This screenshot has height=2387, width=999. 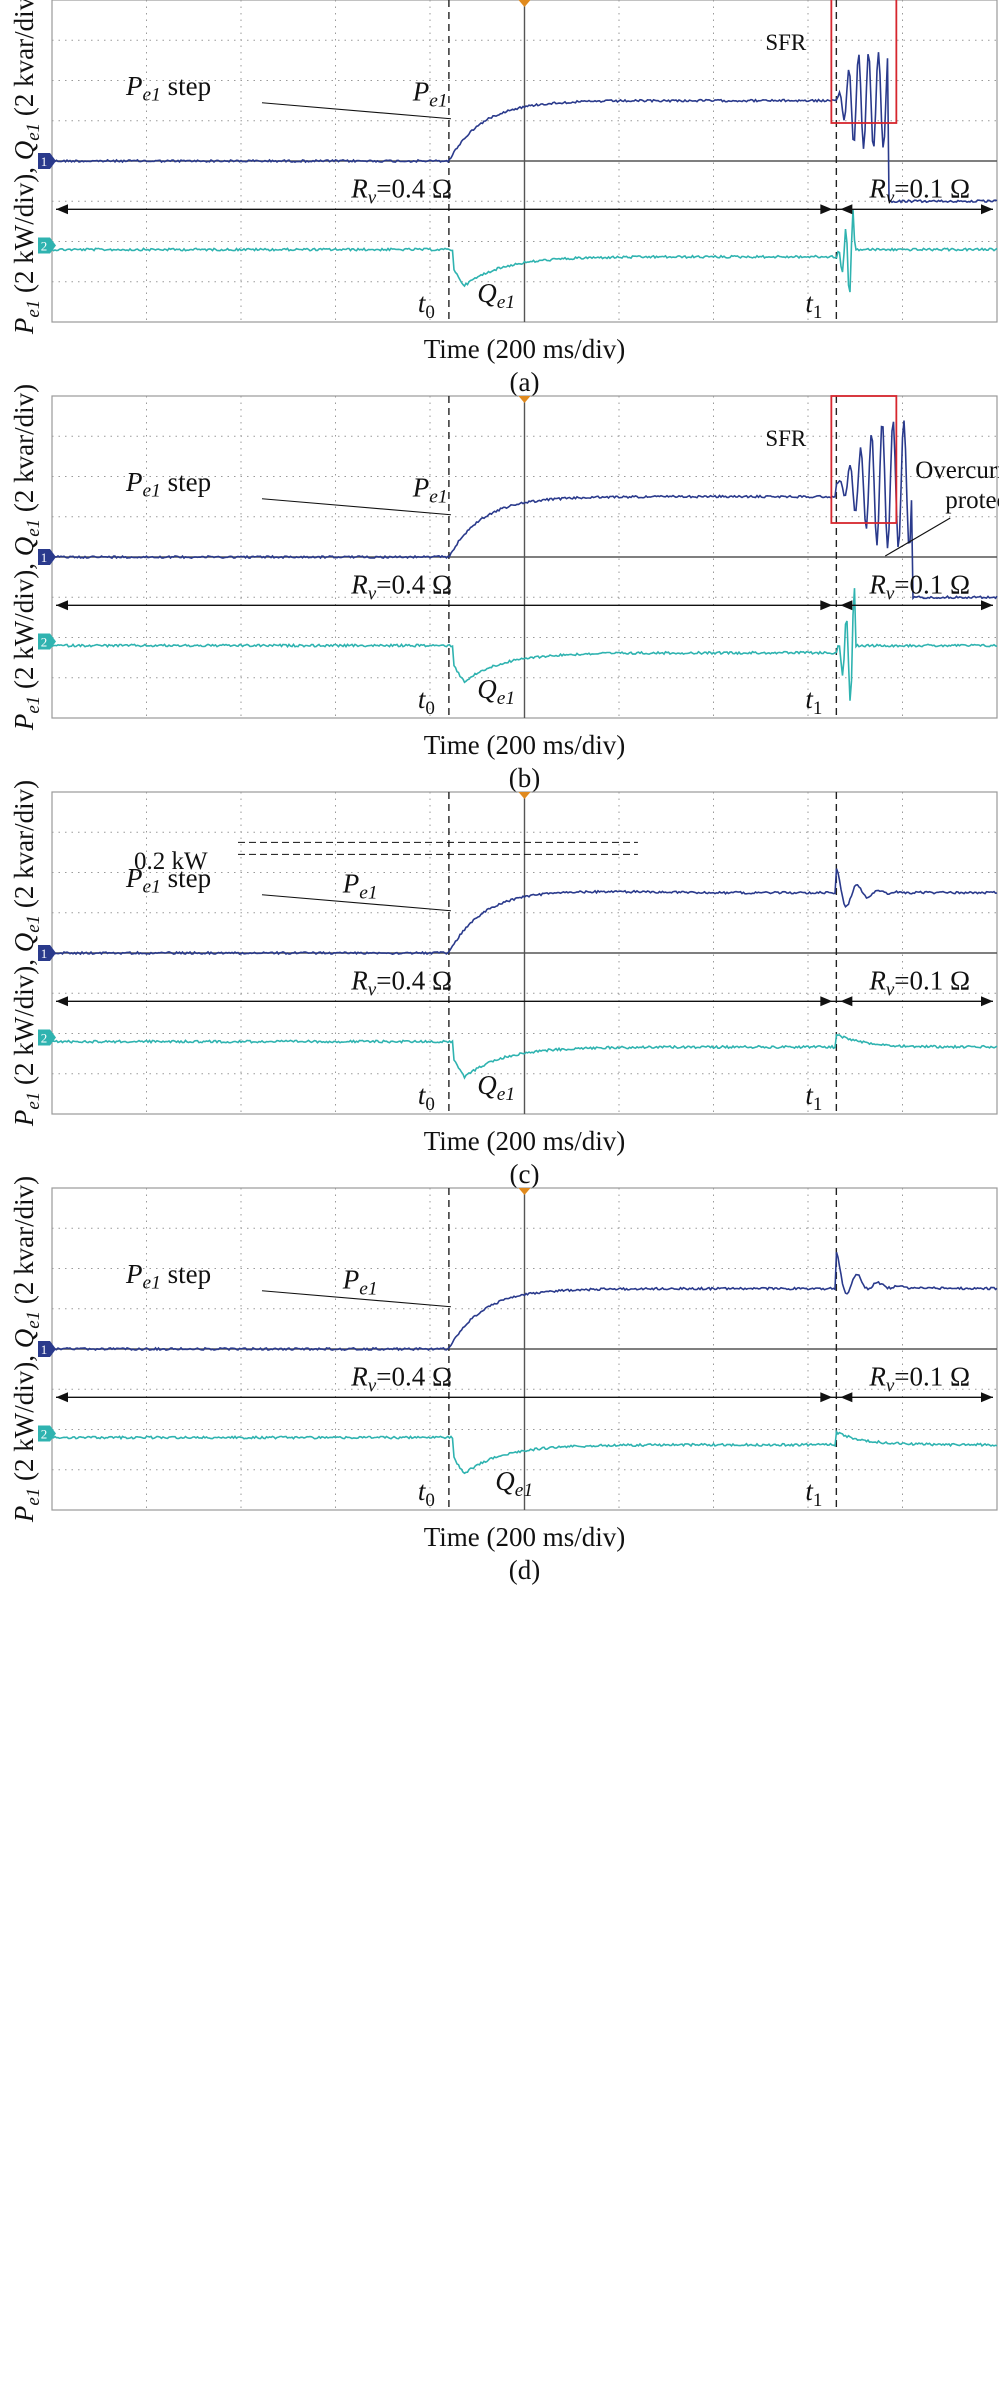 I want to click on overcurrent-leader, so click(x=917, y=537).